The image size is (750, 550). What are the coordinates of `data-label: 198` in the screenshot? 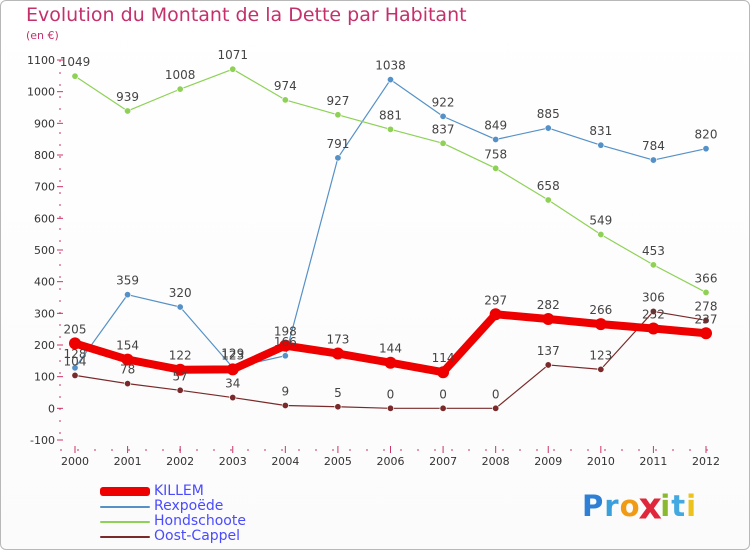 It's located at (285, 332).